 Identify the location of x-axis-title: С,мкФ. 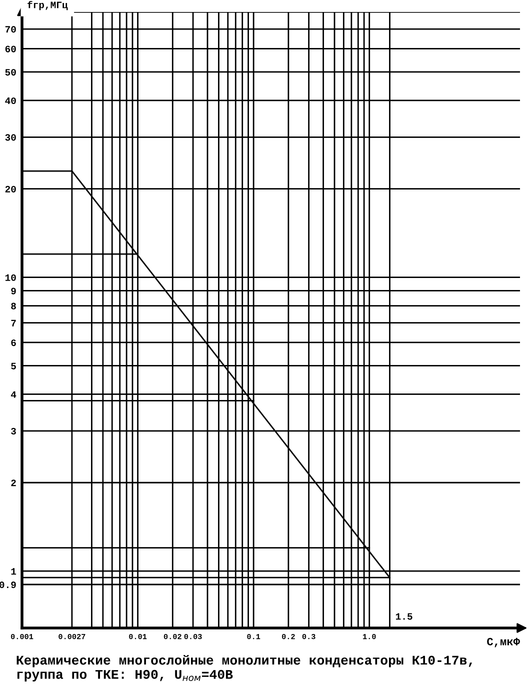
(503, 643).